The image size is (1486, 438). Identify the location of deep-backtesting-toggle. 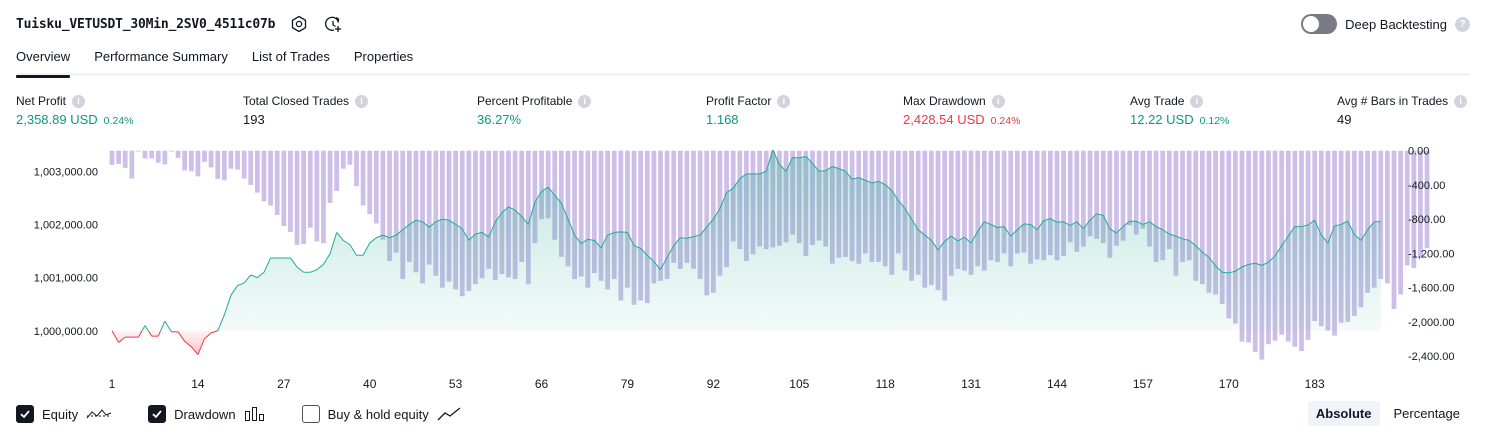
(1319, 24).